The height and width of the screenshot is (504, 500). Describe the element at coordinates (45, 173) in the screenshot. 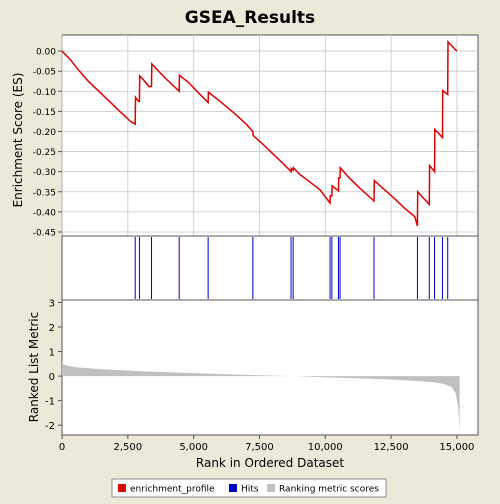

I see `es-y-tick-label: -0.30` at that location.